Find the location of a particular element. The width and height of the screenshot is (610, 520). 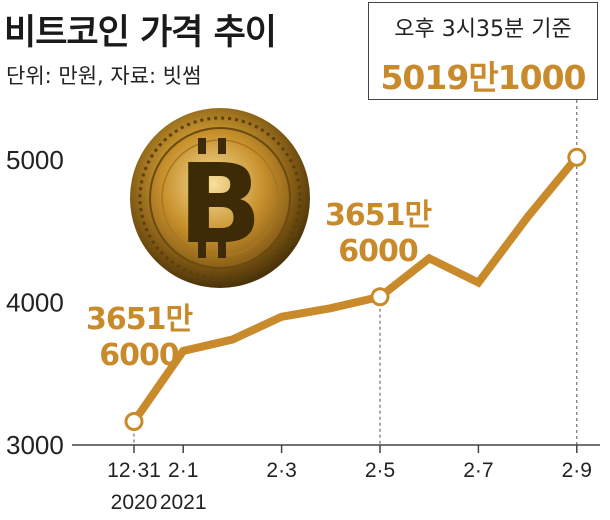

x-tick-label: 2·1 is located at coordinates (183, 470).